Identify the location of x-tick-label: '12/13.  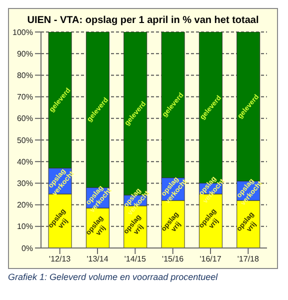
(60, 259).